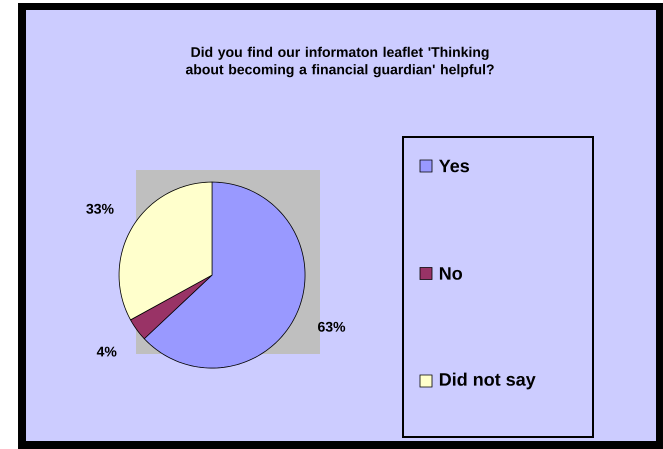 This screenshot has height=449, width=663. I want to click on legend-label: Did not say, so click(488, 381).